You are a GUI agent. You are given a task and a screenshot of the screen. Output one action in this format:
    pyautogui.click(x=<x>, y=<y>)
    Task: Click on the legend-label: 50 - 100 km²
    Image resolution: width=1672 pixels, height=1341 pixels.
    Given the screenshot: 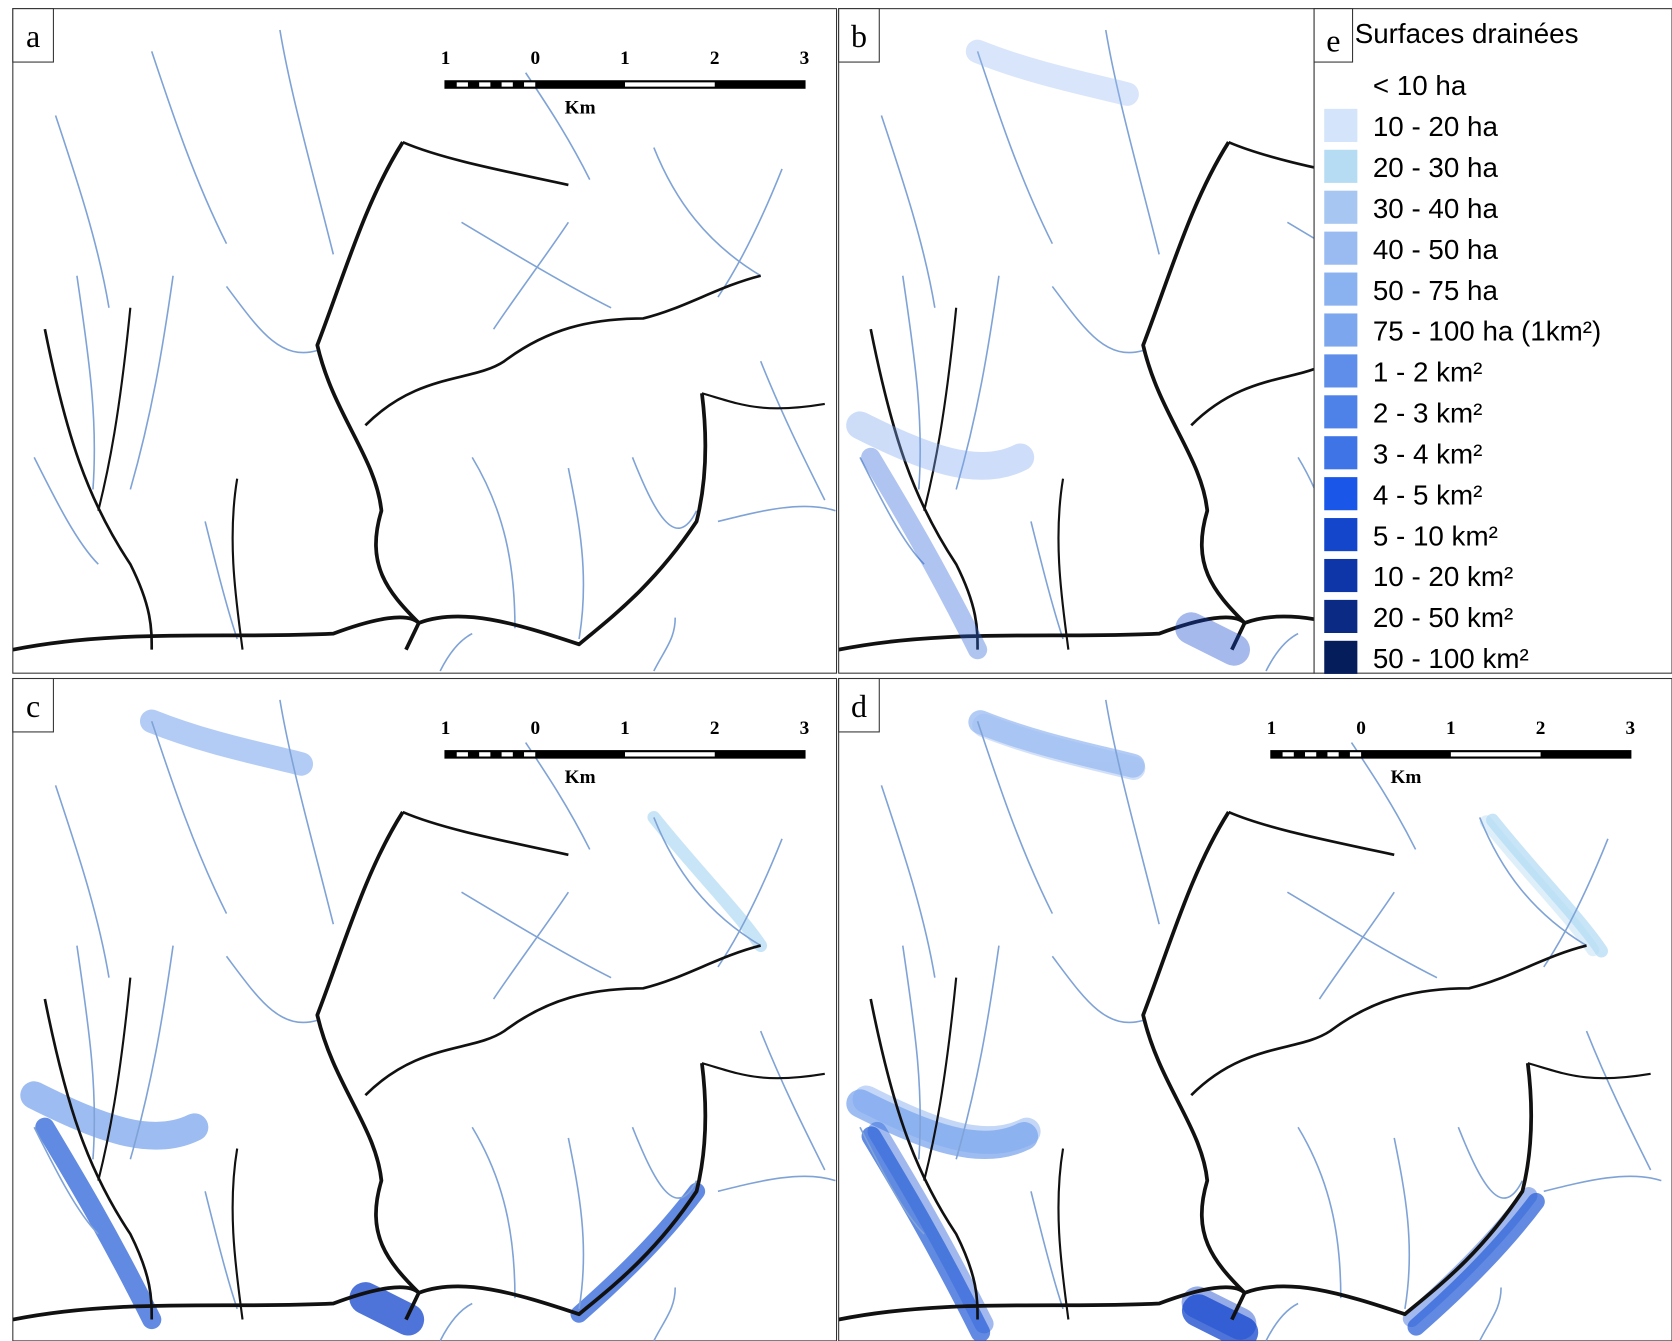 What is the action you would take?
    pyautogui.click(x=1451, y=658)
    